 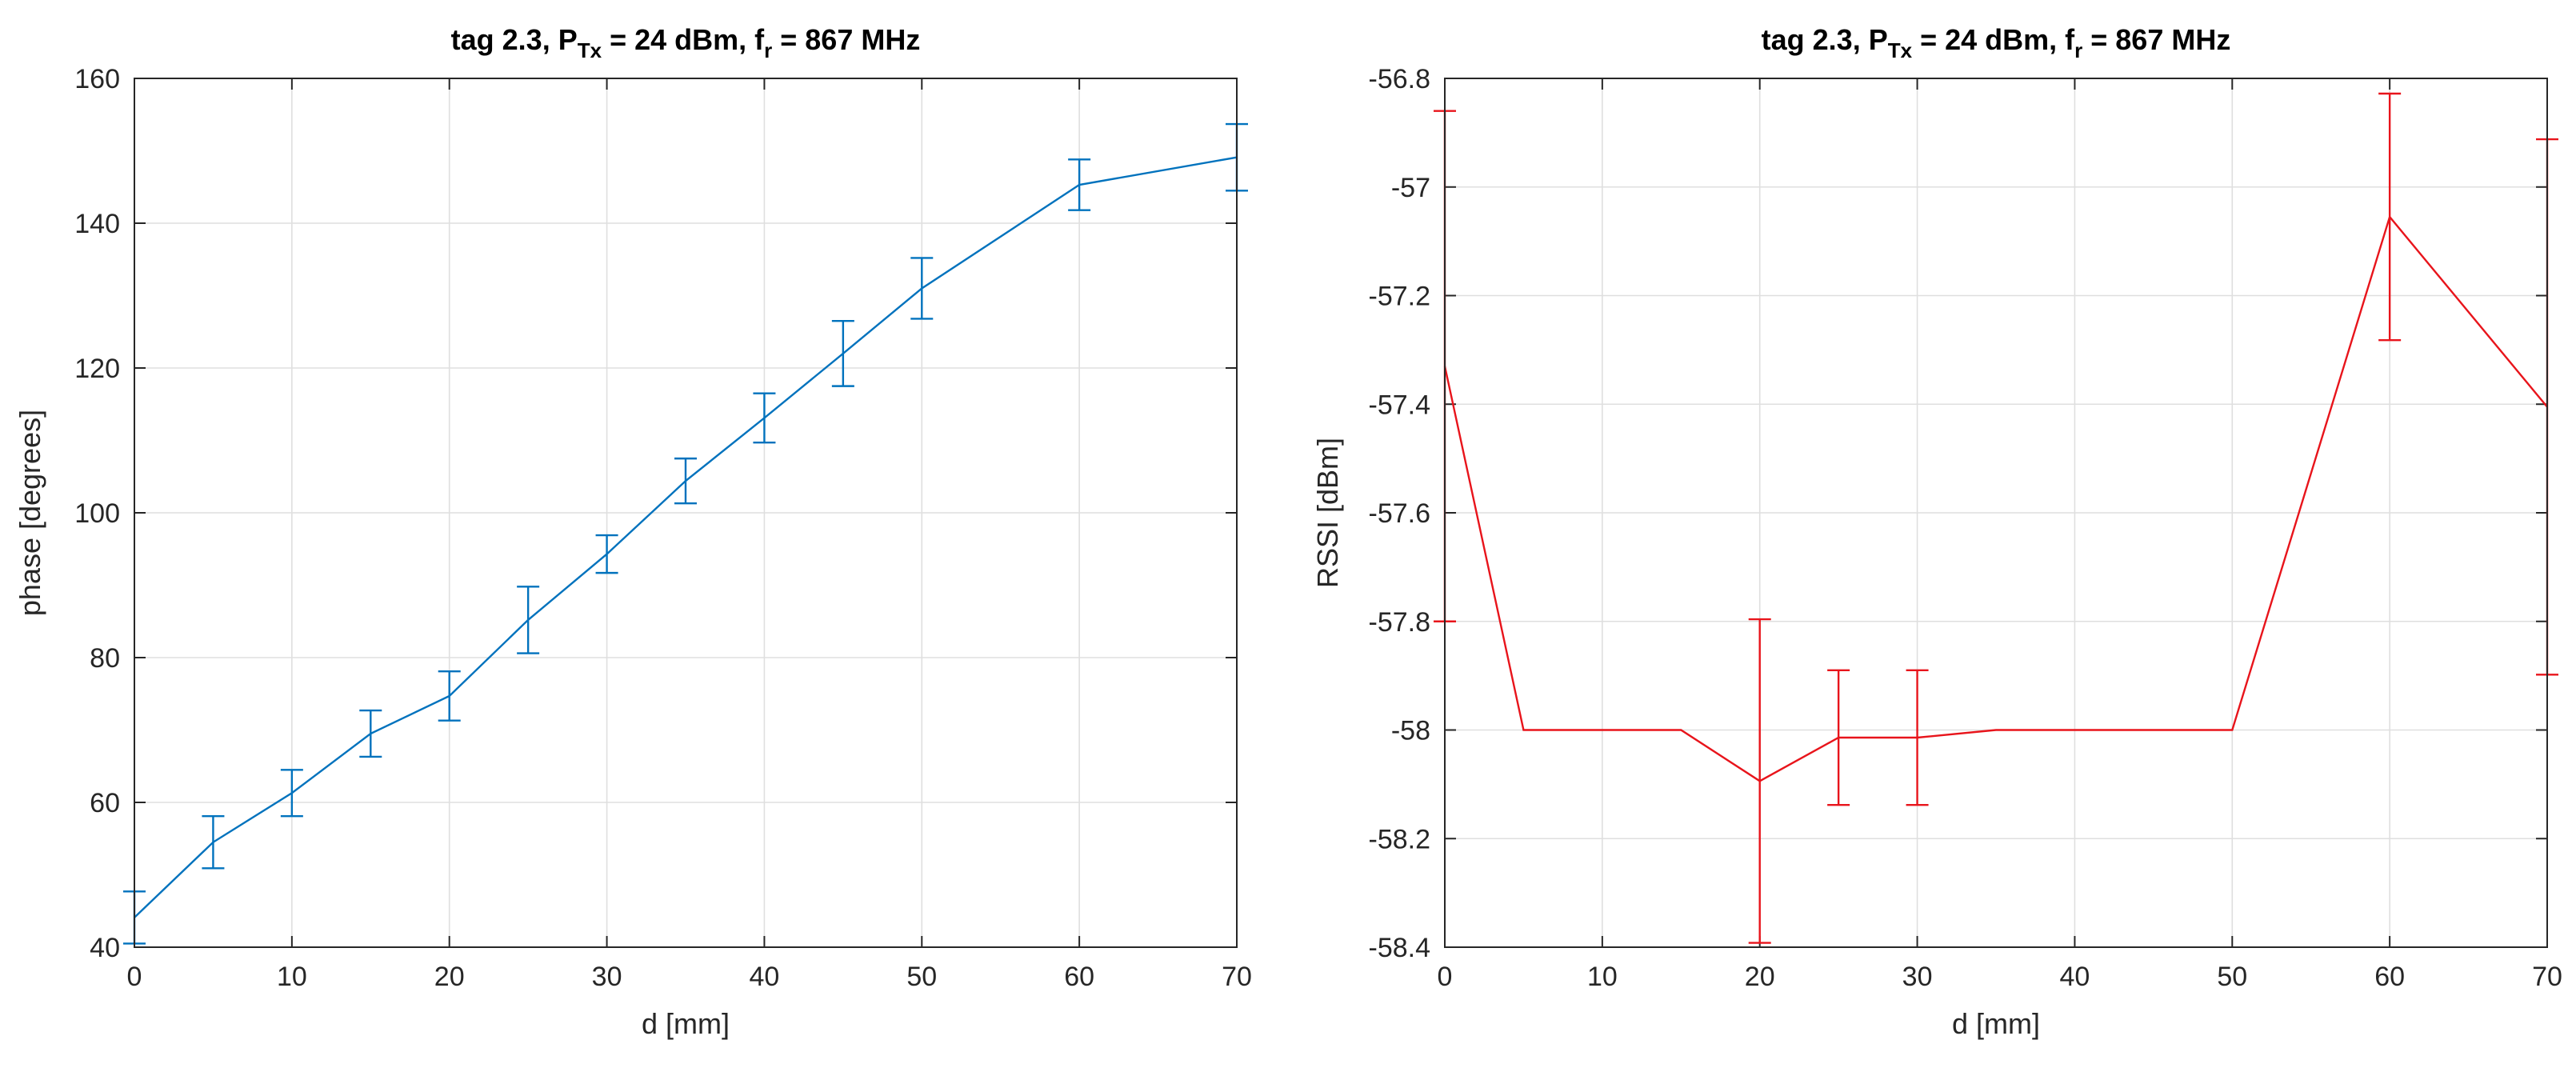 I want to click on y-tick-label: -57, so click(x=1410, y=188).